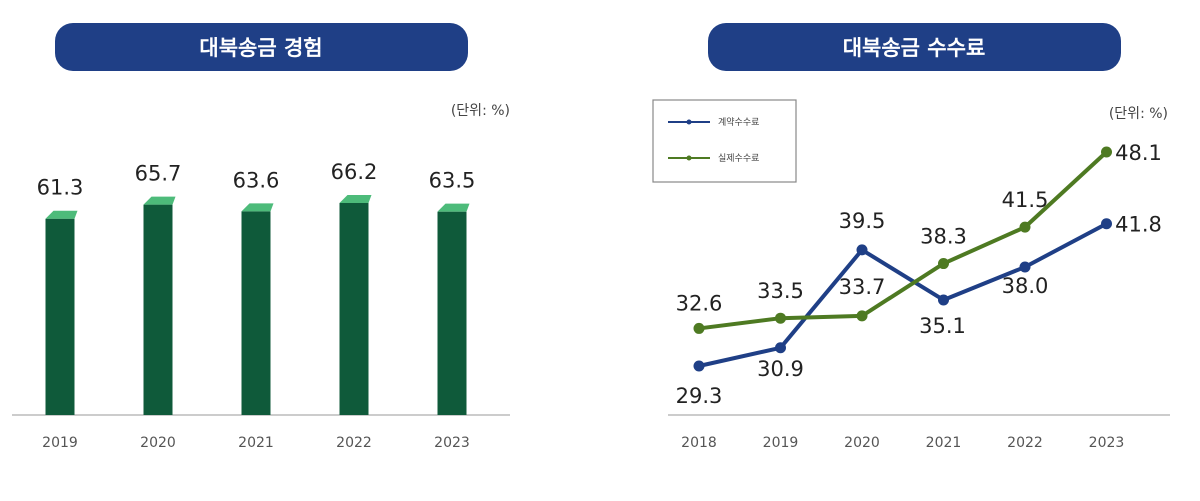 This screenshot has height=501, width=1200. I want to click on left-title-pill, so click(261, 47).